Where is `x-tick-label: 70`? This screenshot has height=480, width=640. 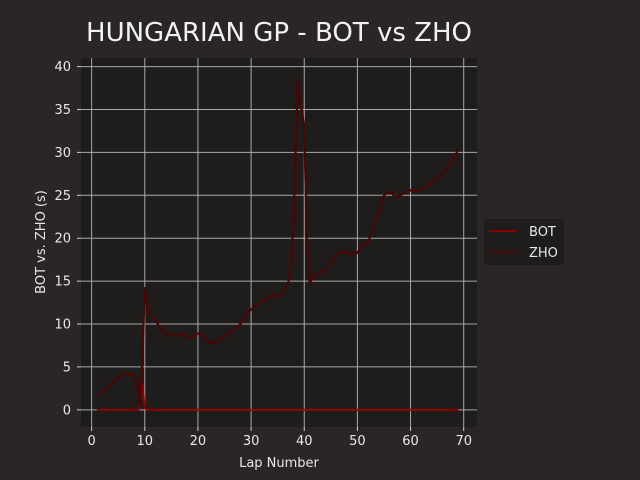
x-tick-label: 70 is located at coordinates (463, 441).